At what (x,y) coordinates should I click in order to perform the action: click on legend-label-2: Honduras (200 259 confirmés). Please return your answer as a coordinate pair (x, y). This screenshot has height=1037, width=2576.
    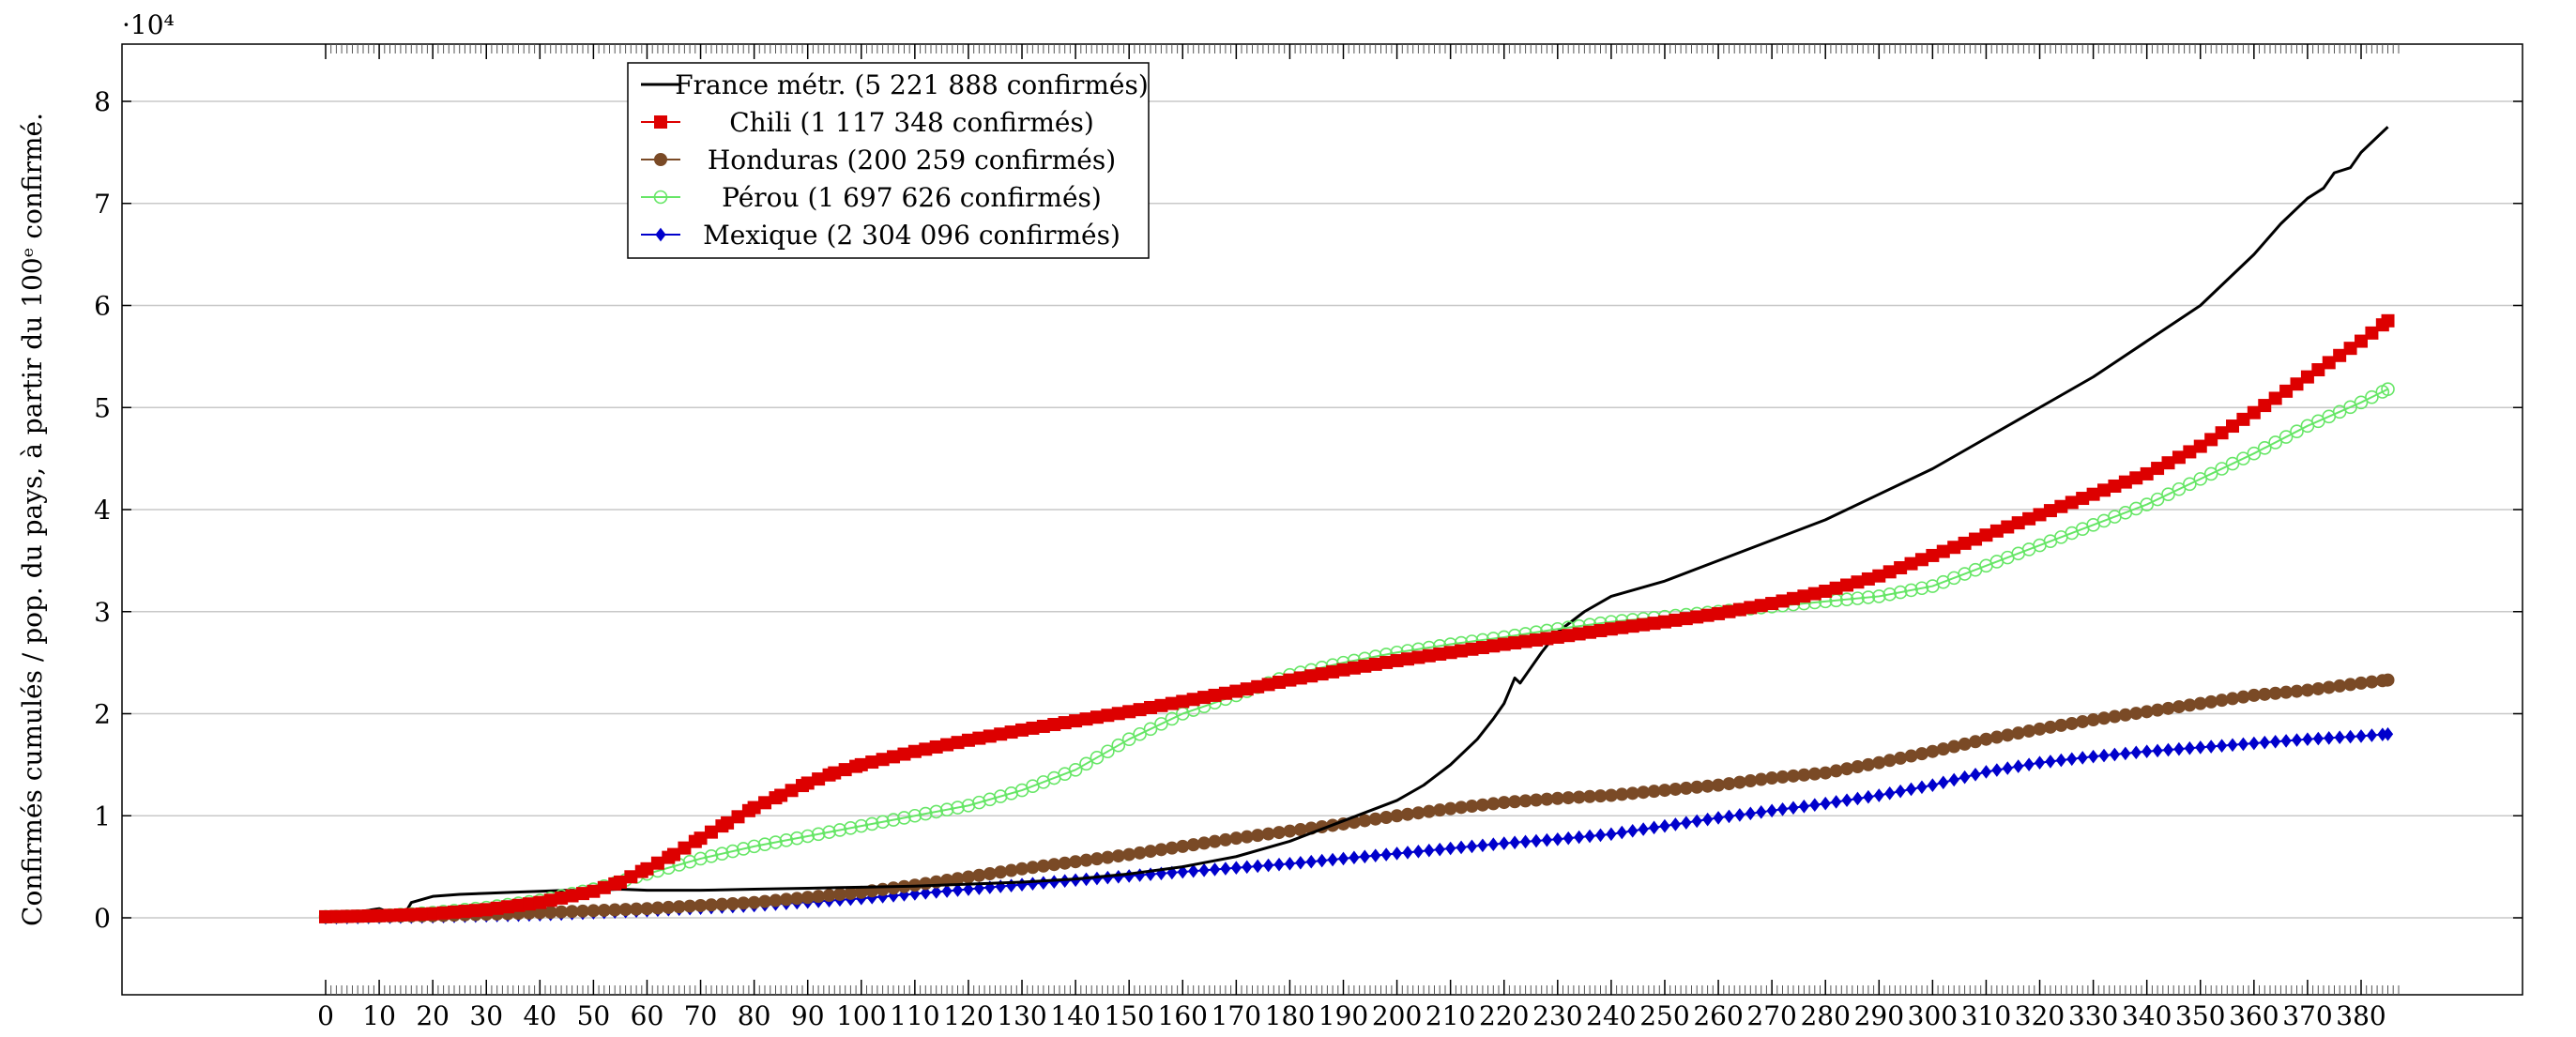
    Looking at the image, I should click on (912, 160).